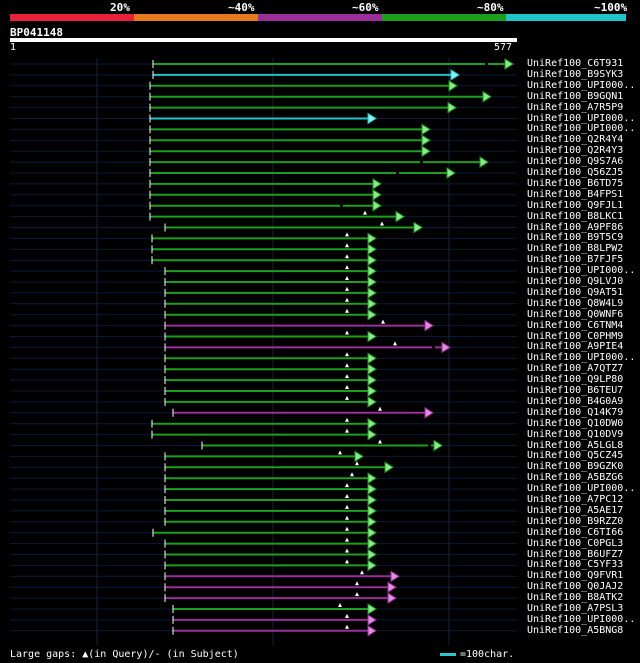  I want to click on hit-label: UniRef100_Q10DW0, so click(575, 423).